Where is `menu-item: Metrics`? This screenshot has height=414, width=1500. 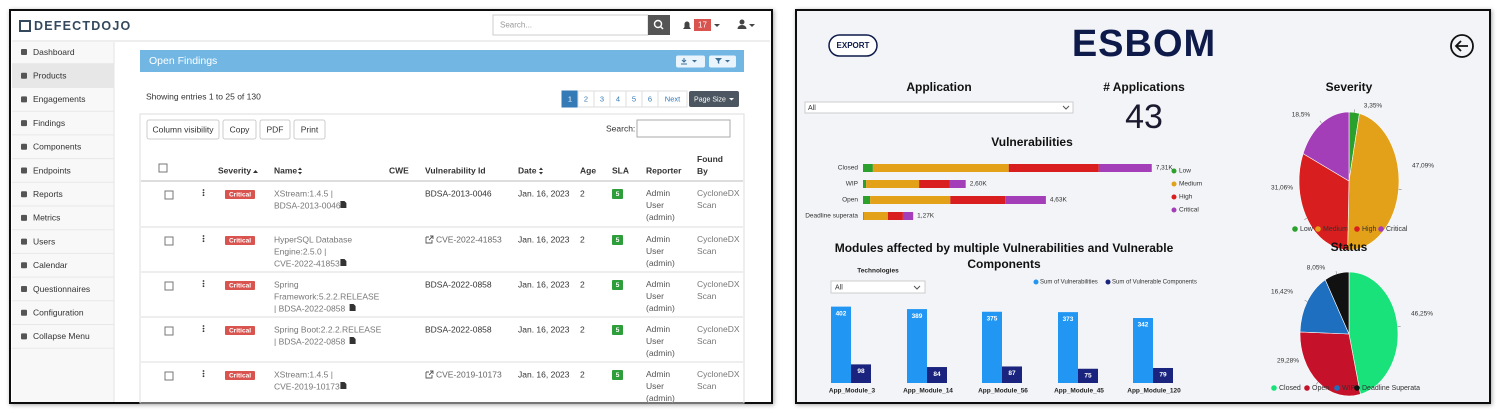
menu-item: Metrics is located at coordinates (46, 218).